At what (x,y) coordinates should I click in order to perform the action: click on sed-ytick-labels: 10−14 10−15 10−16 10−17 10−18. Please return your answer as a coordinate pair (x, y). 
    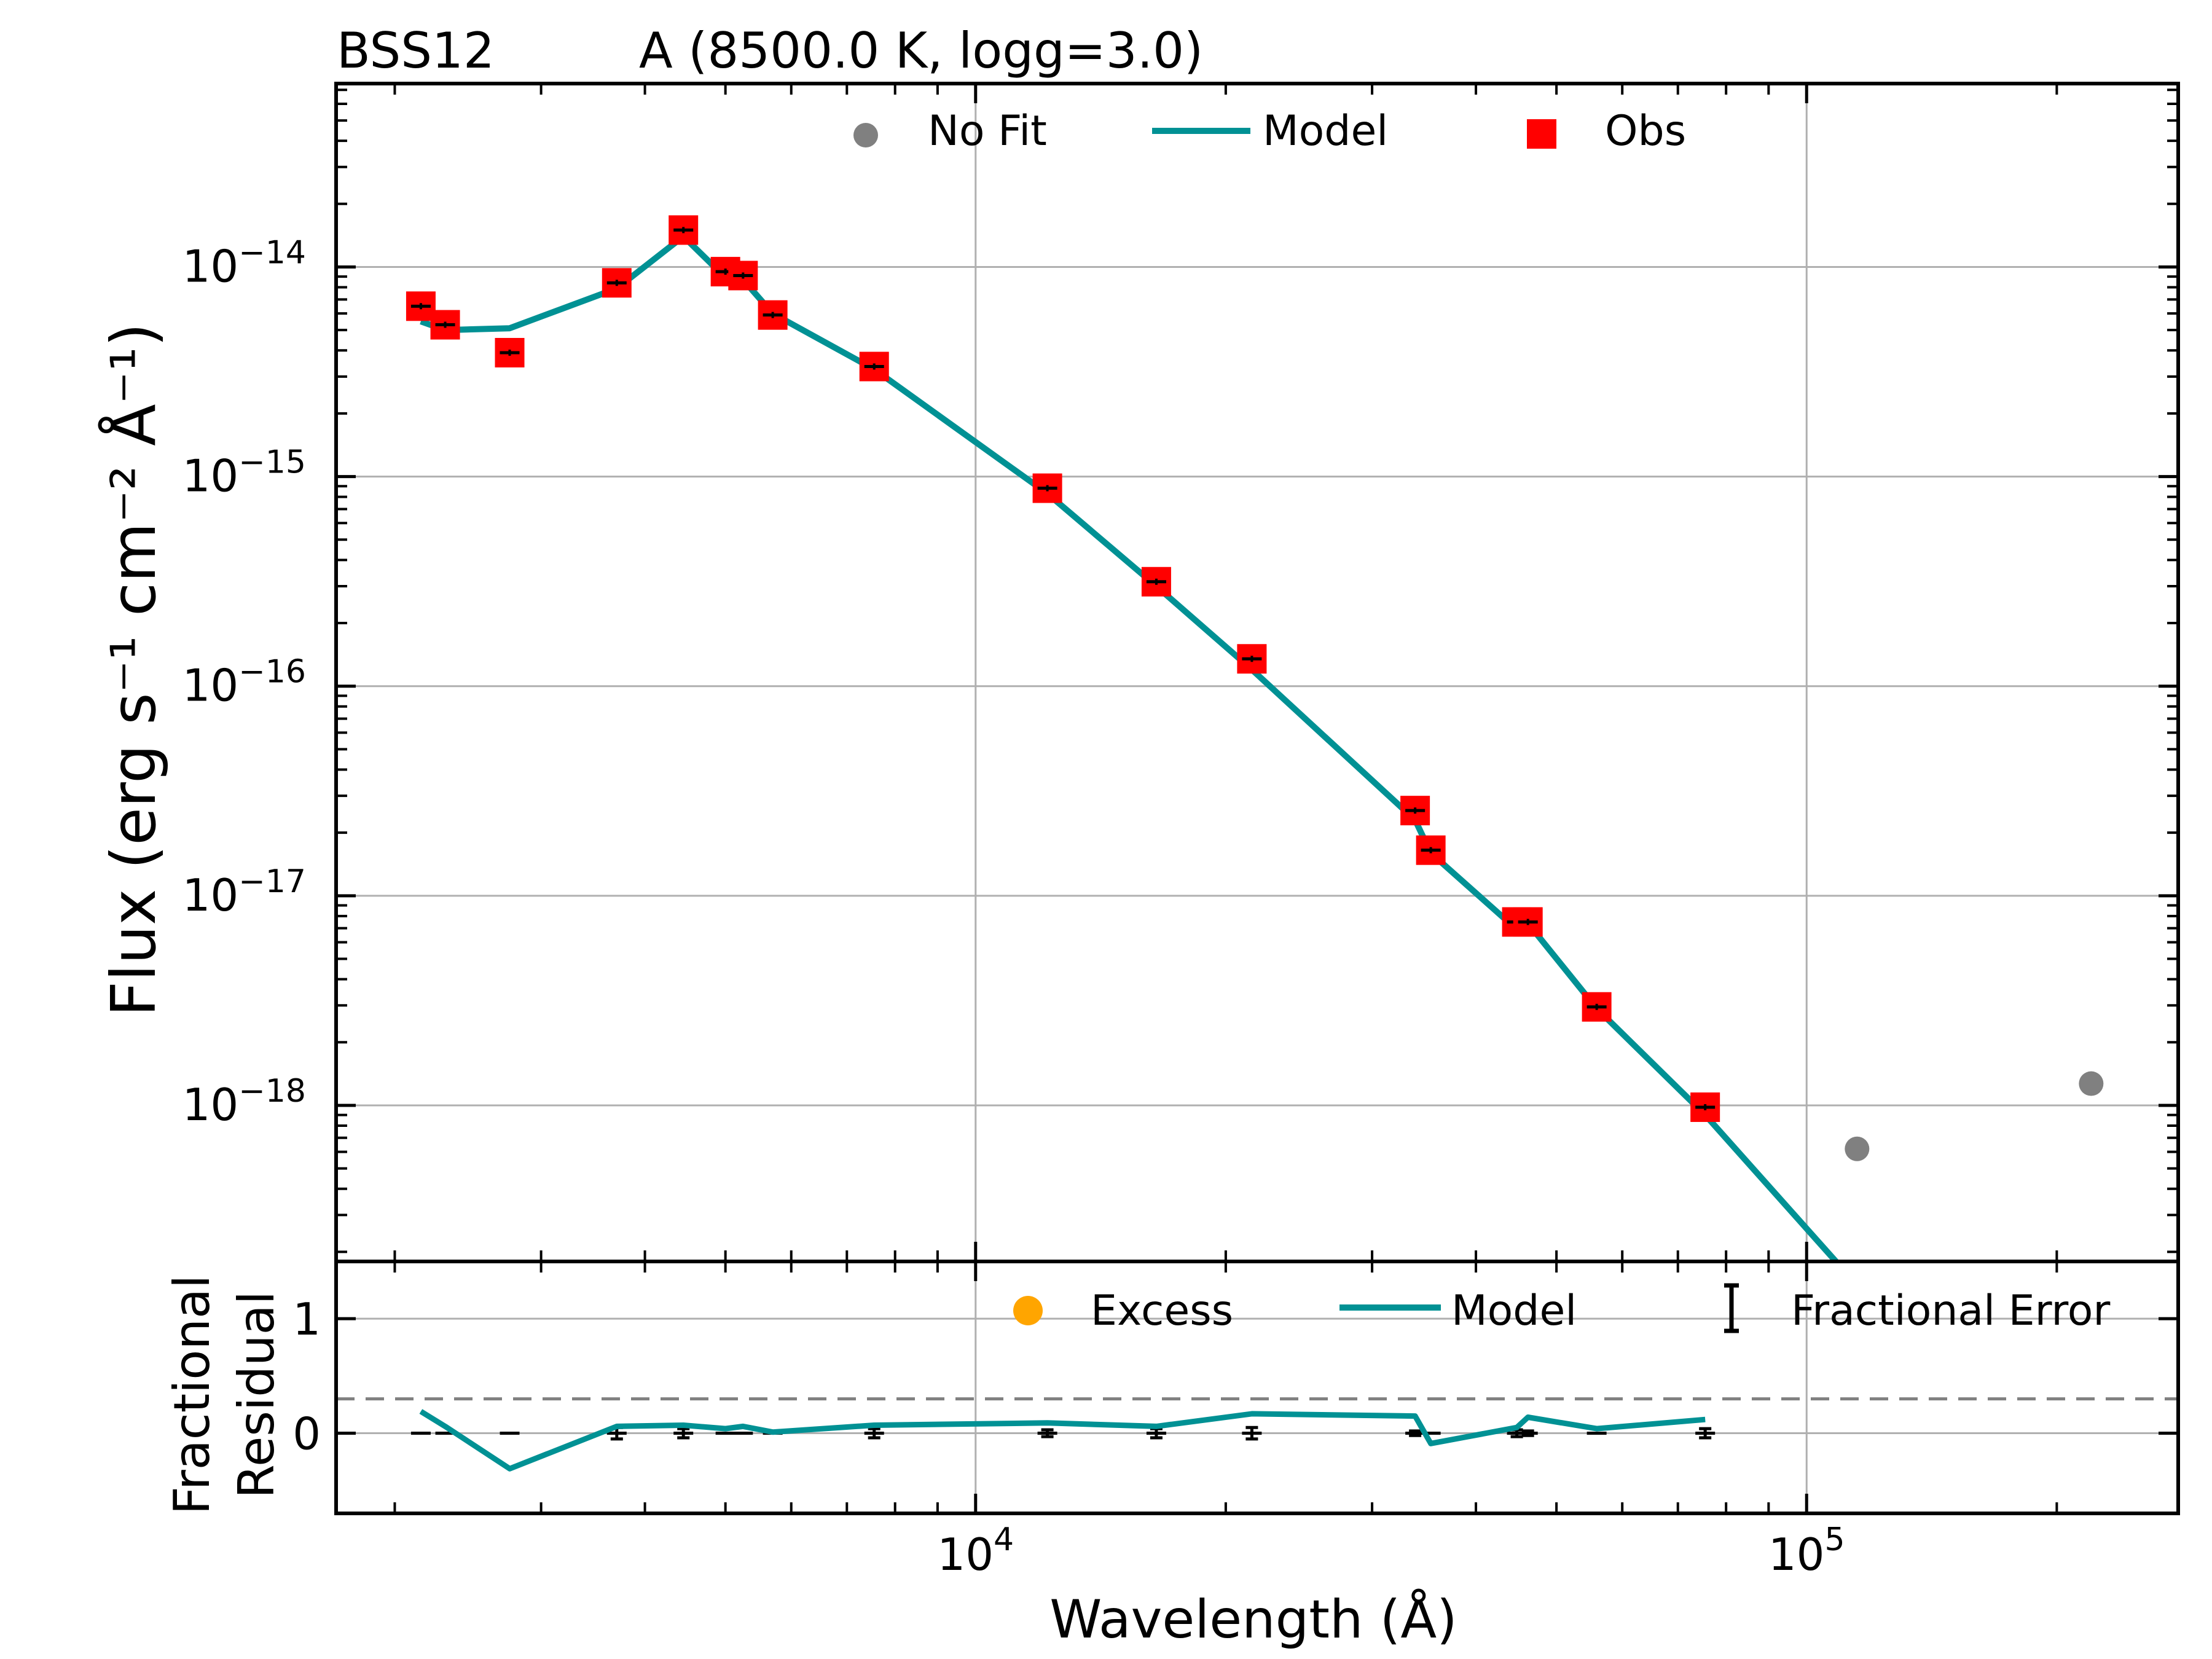
    Looking at the image, I should click on (244, 682).